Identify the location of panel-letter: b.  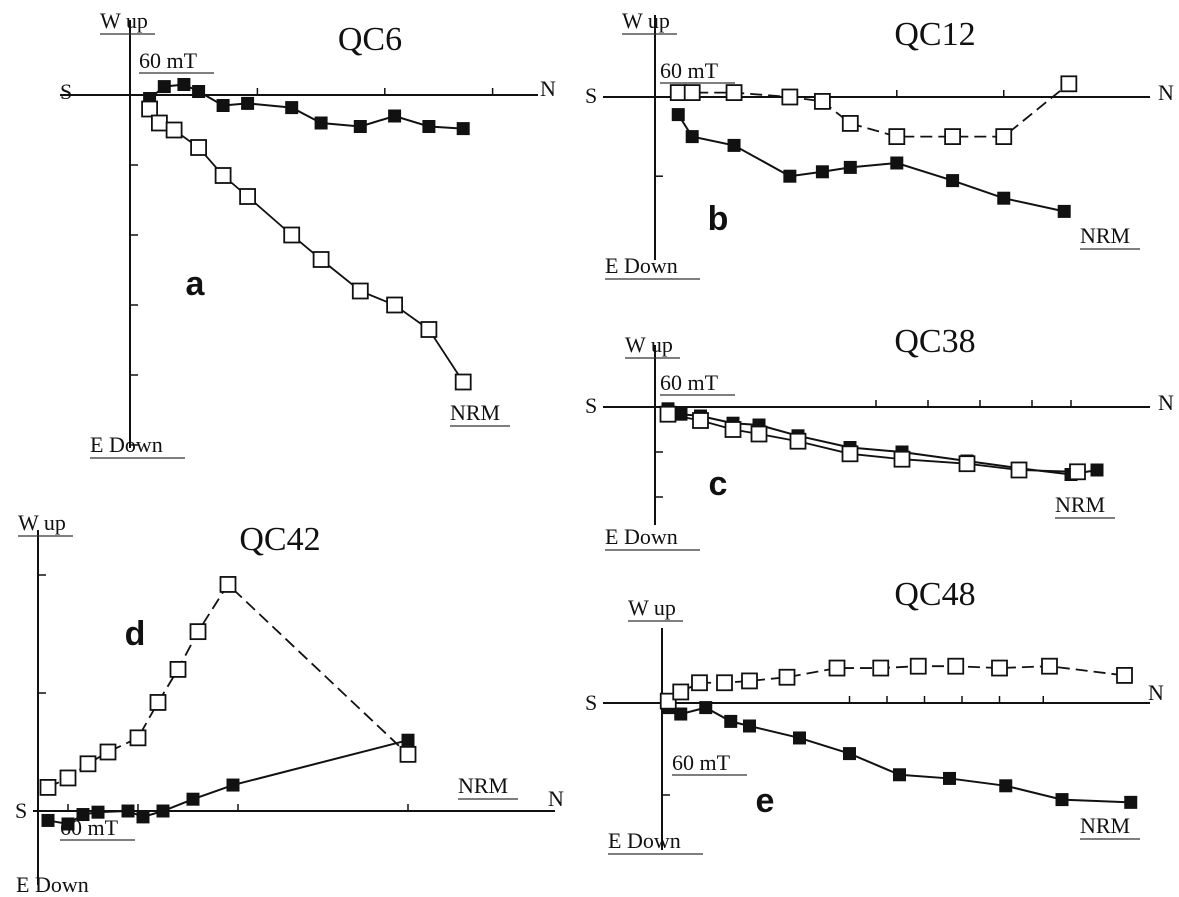
(718, 219).